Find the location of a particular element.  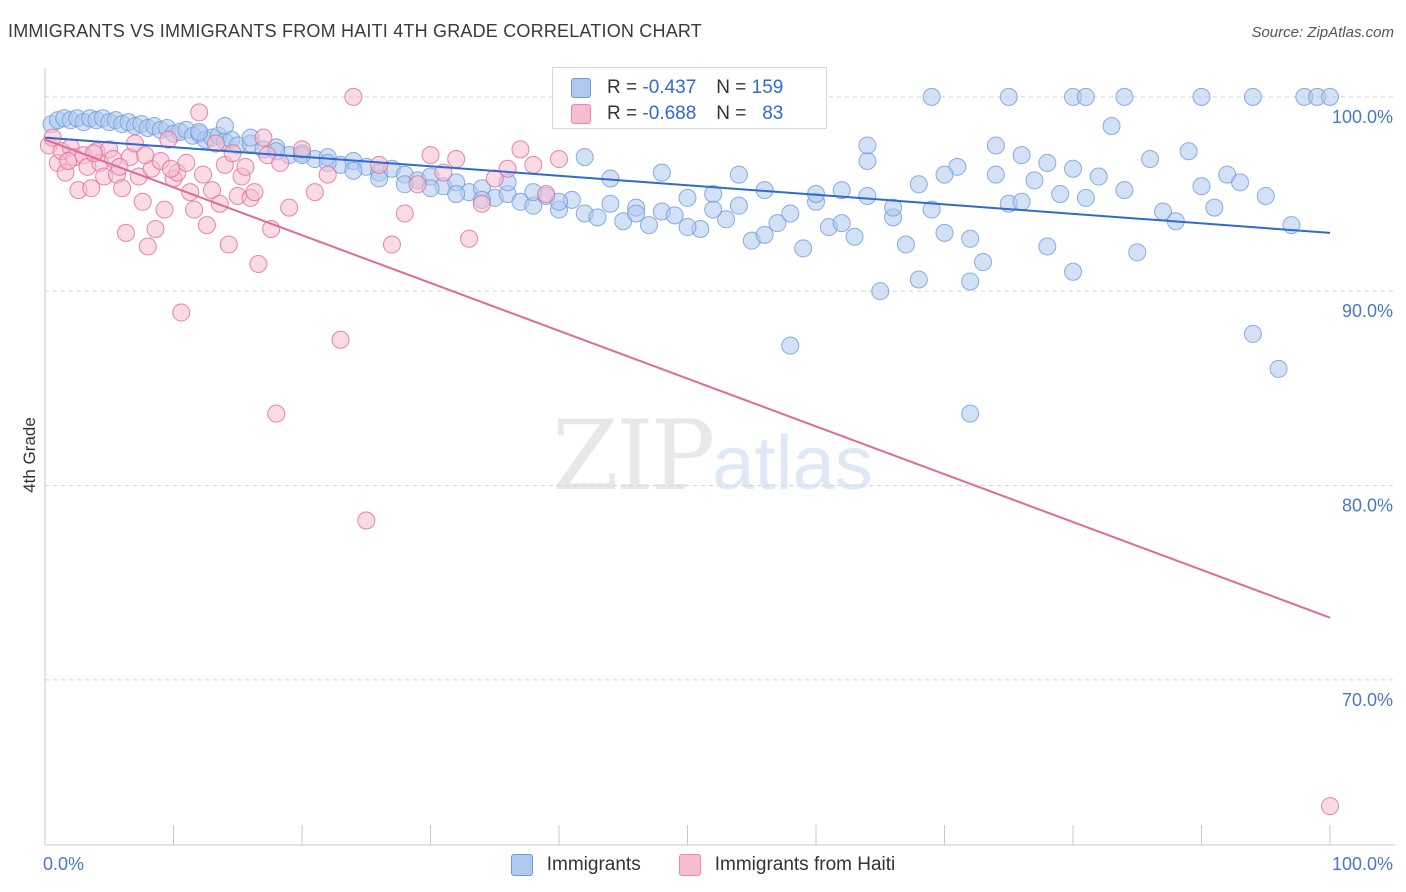

y-tick-label: 80.0% is located at coordinates (1367, 506).